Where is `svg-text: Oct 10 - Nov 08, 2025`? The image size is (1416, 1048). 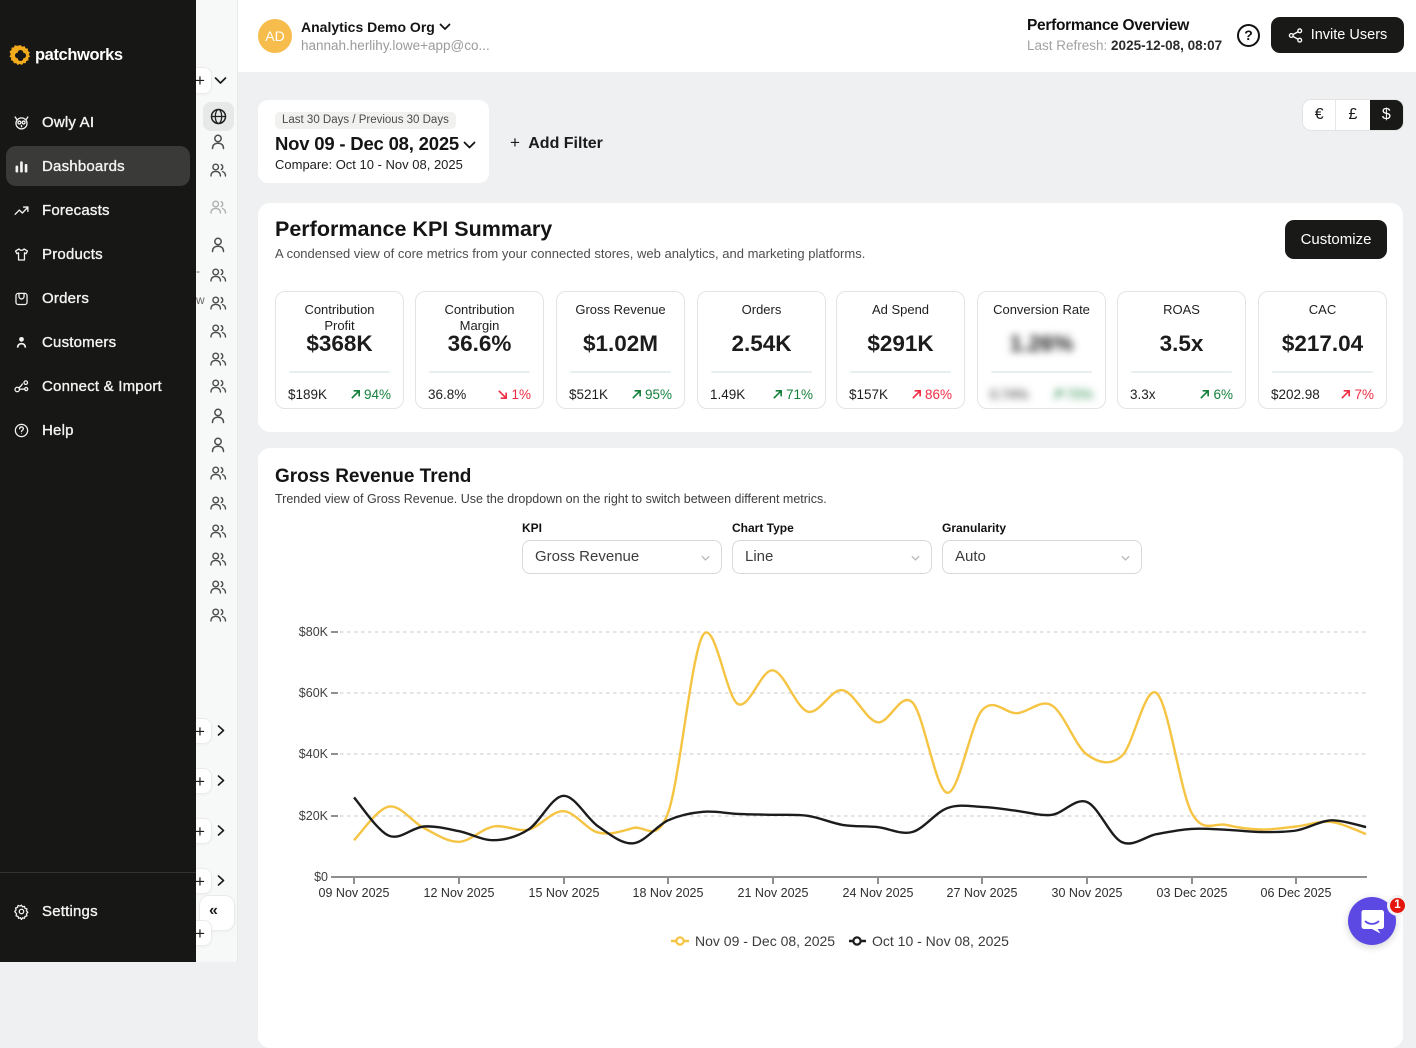
svg-text: Oct 10 - Nov 08, 2025 is located at coordinates (940, 941).